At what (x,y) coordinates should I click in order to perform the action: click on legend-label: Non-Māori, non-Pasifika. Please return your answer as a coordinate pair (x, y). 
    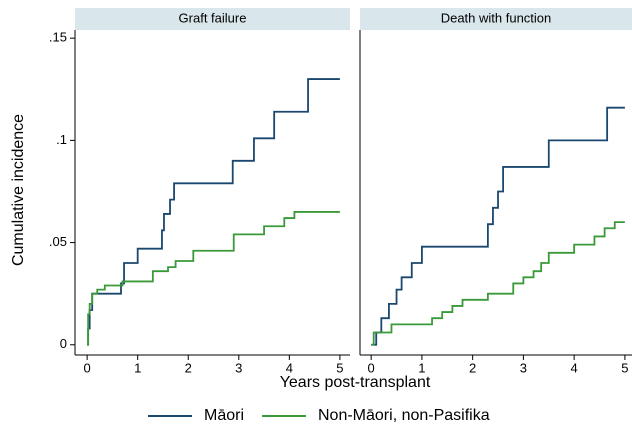
    Looking at the image, I should click on (404, 415).